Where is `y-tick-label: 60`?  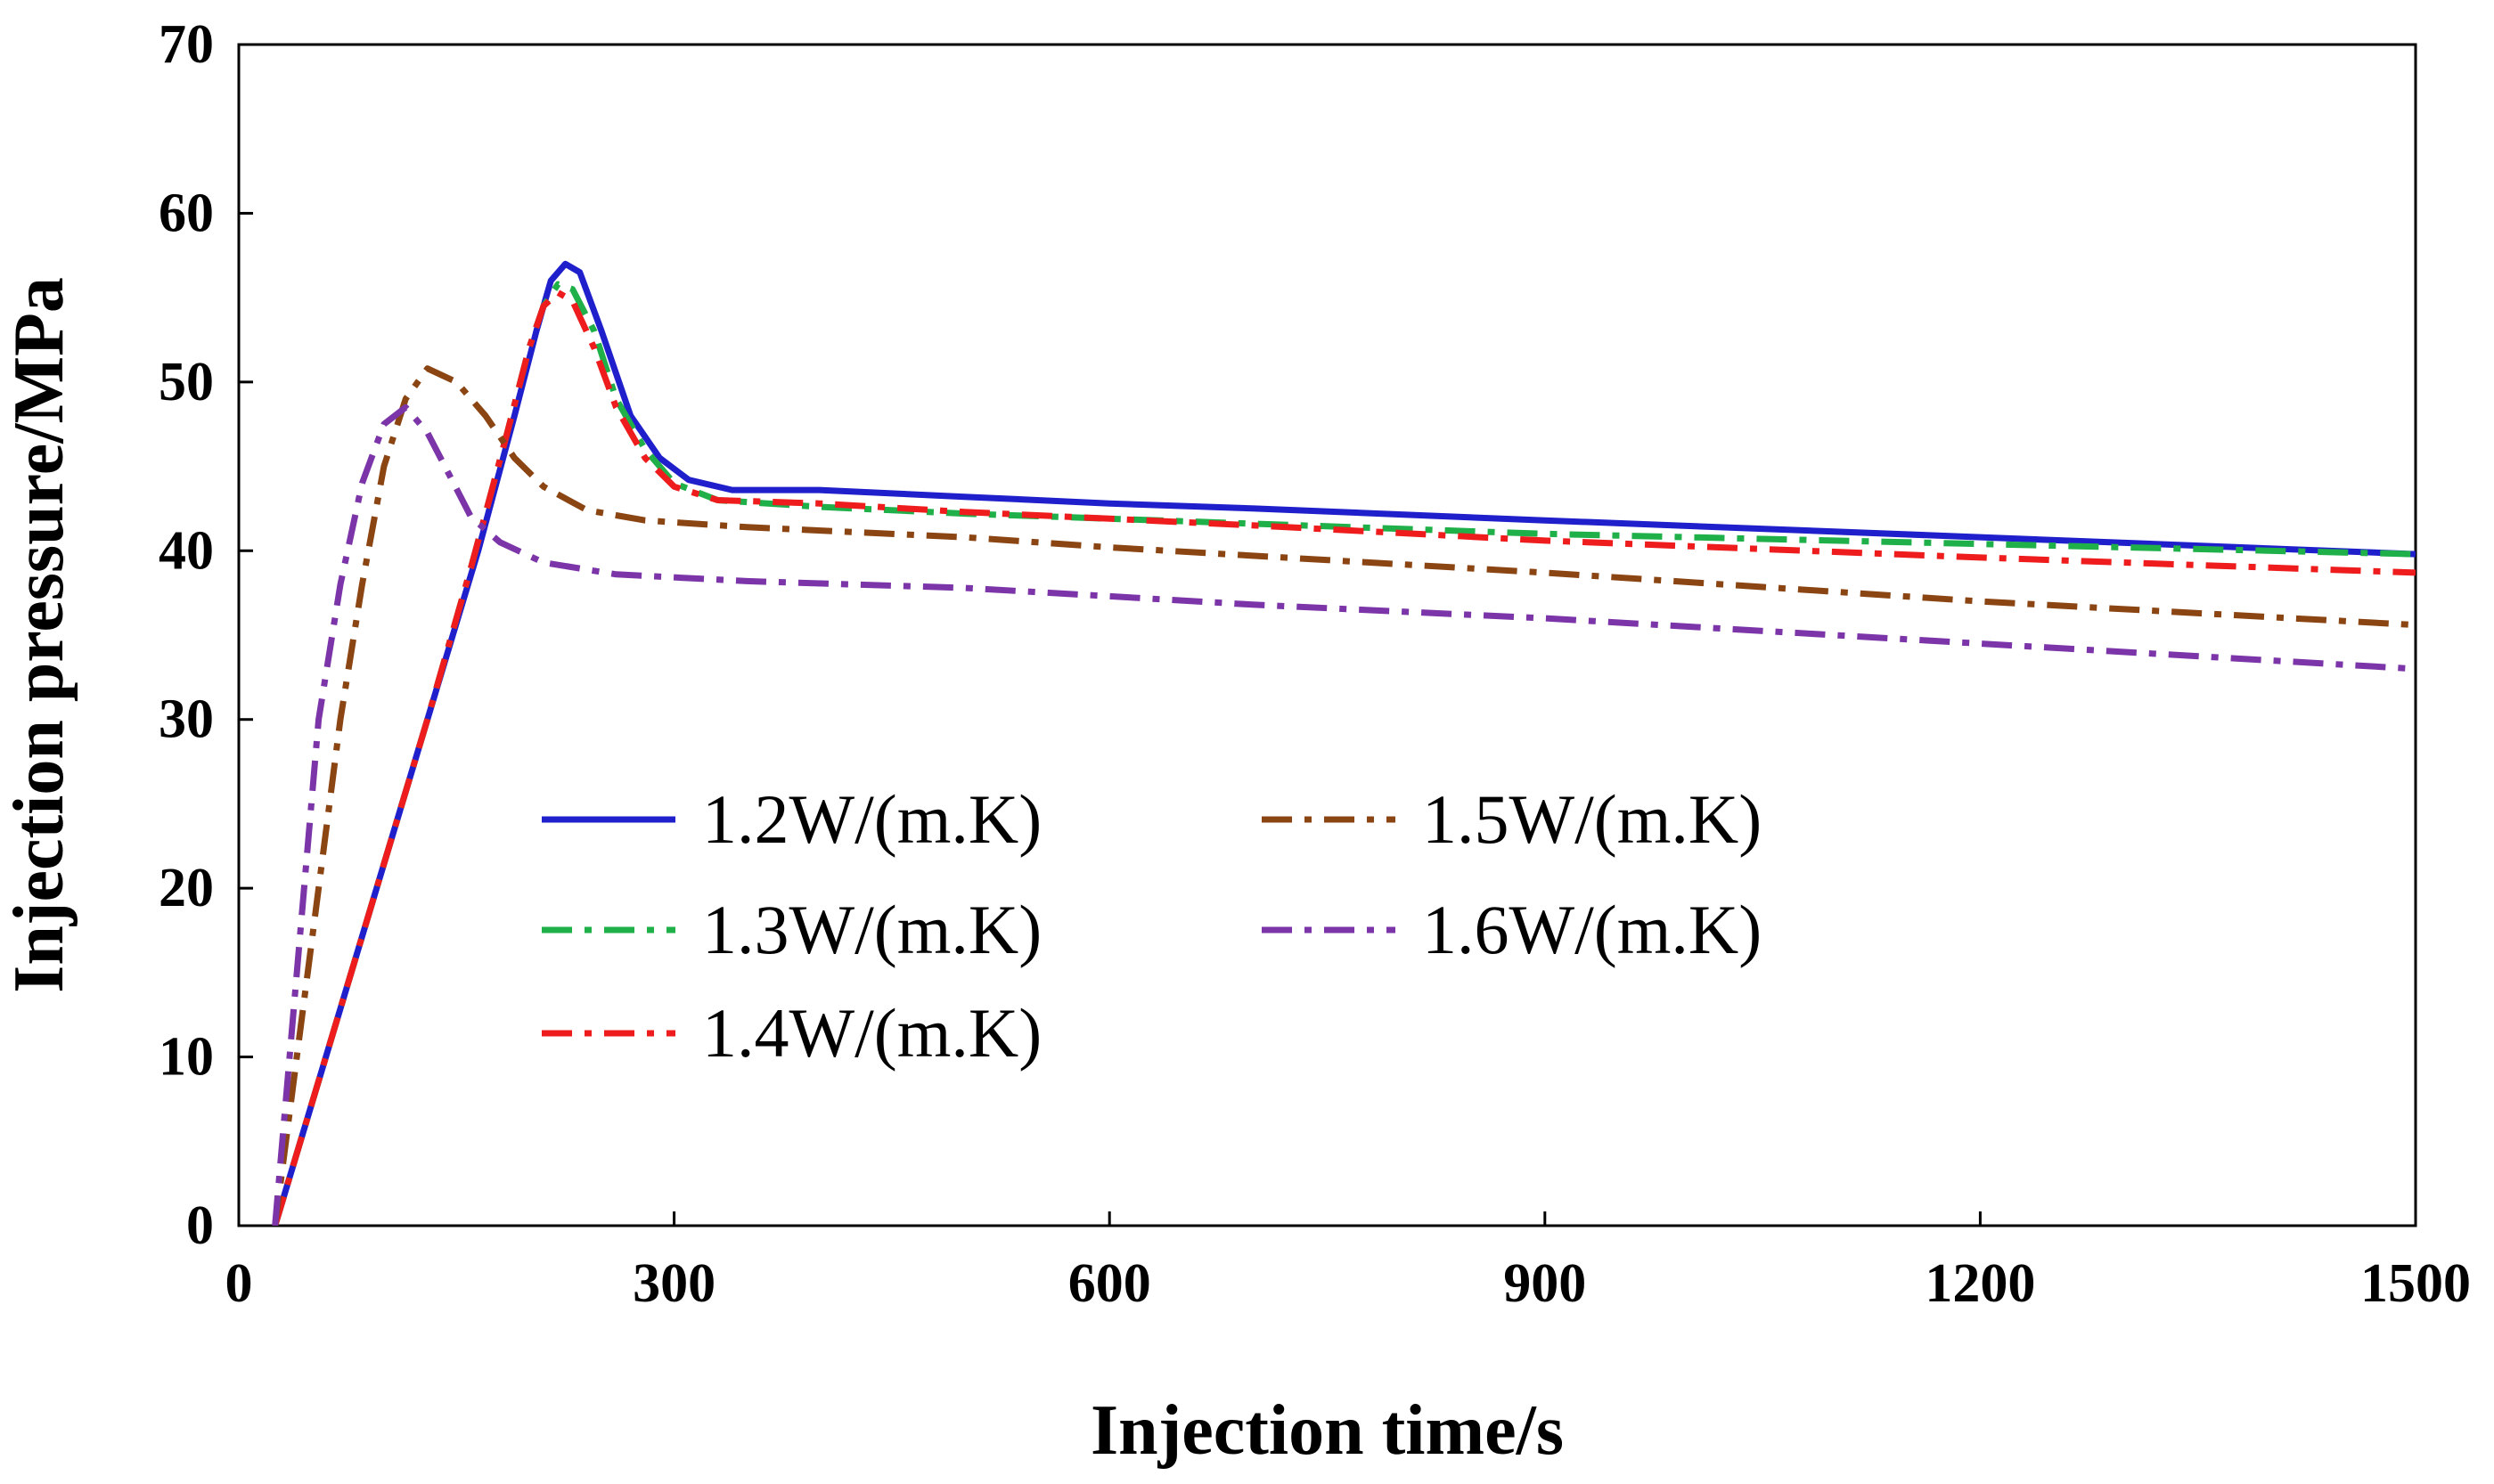 y-tick-label: 60 is located at coordinates (187, 213).